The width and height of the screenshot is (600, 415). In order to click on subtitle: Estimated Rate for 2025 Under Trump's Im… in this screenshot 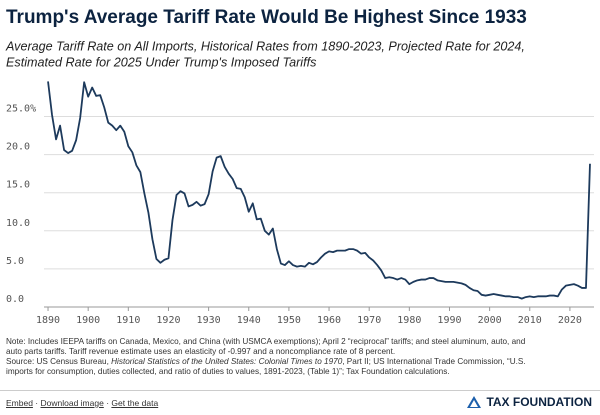, I will do `click(161, 62)`.